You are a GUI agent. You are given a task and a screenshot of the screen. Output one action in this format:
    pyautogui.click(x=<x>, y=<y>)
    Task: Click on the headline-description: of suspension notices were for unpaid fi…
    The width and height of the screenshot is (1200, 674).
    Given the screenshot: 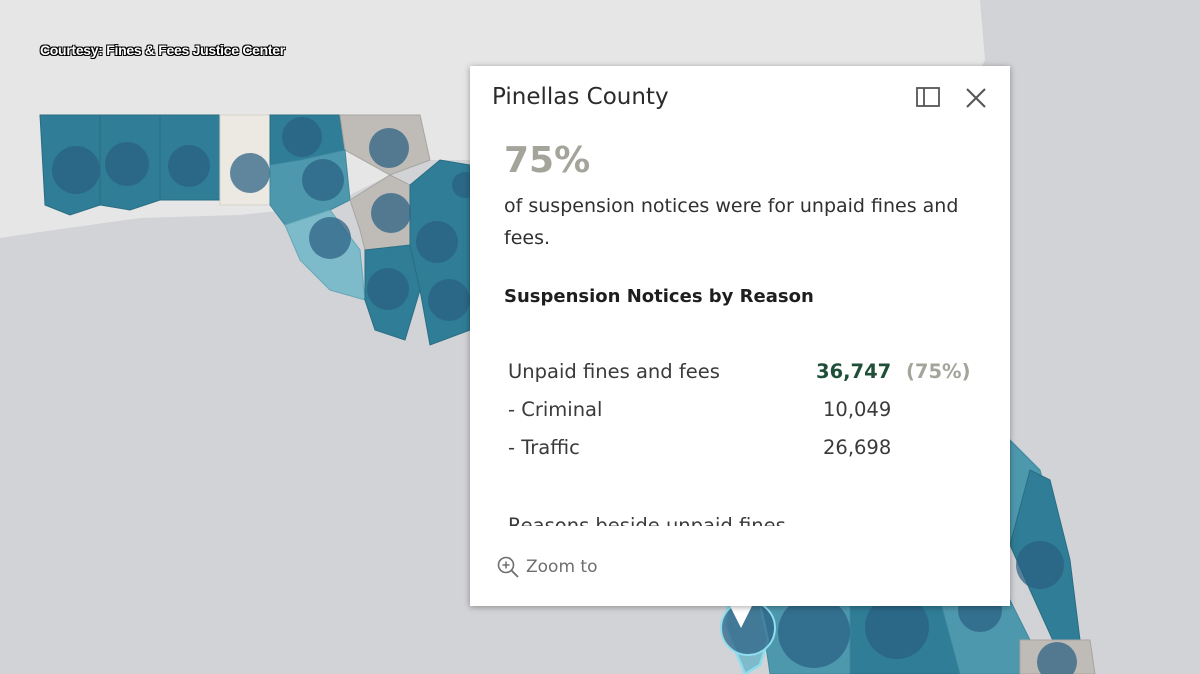 What is the action you would take?
    pyautogui.click(x=731, y=222)
    